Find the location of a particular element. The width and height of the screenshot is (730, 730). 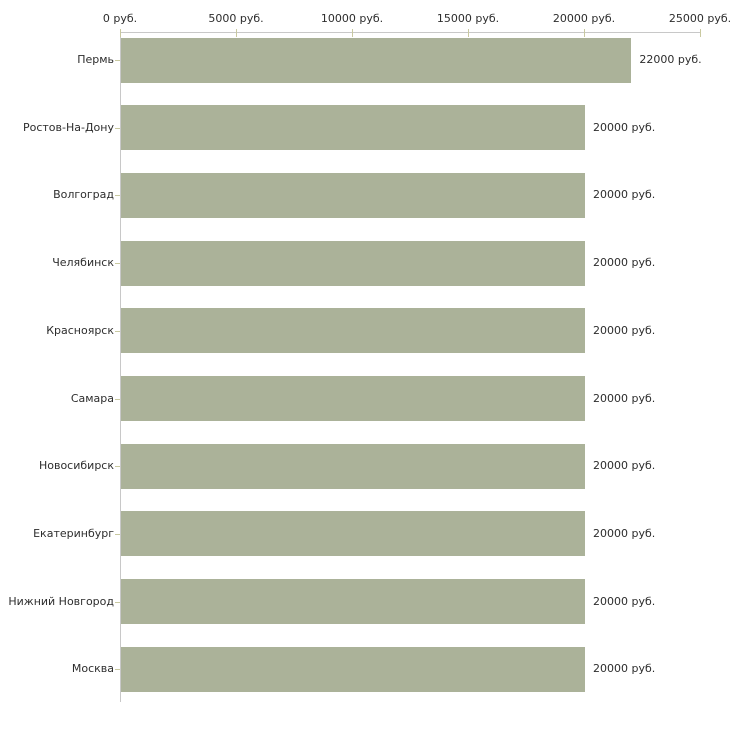

category-label: Самара is located at coordinates (92, 398).